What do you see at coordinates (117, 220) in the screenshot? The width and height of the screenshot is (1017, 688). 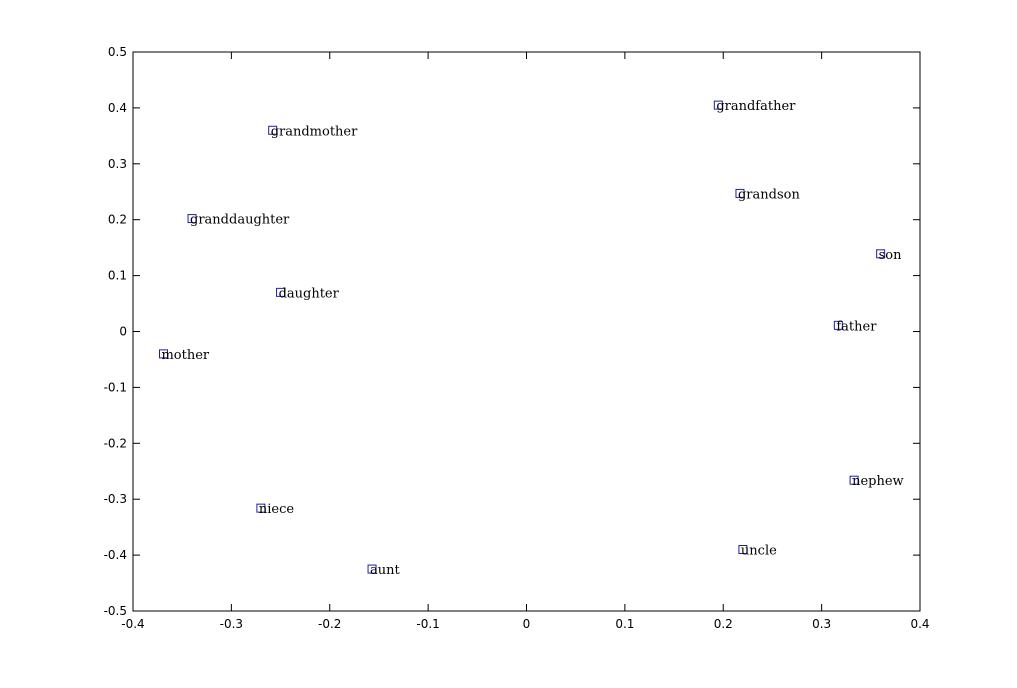 I see `y-tick-label: 0.2` at bounding box center [117, 220].